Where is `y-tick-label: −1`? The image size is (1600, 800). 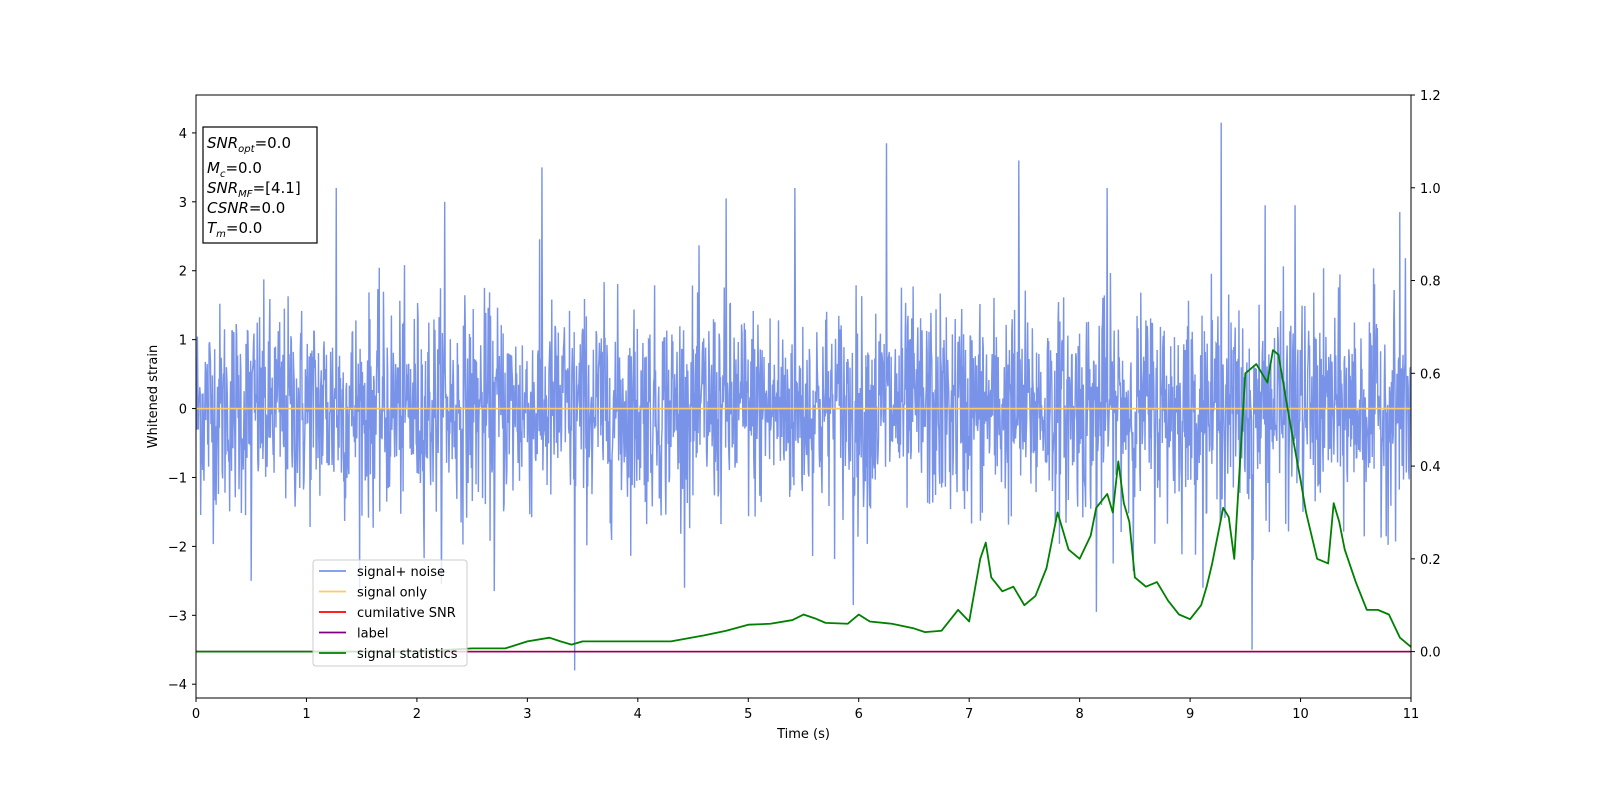
y-tick-label: −1 is located at coordinates (177, 478).